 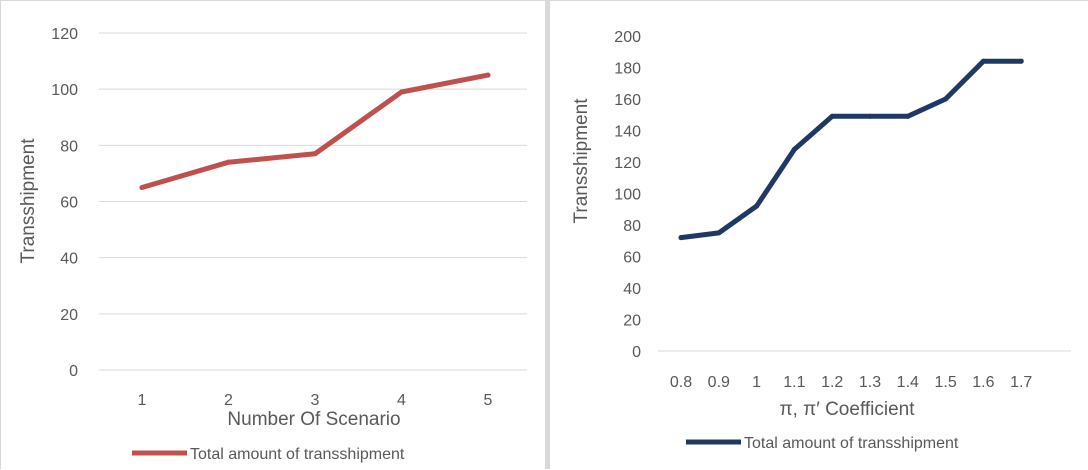 I want to click on x-tick-label: 0.9, so click(x=719, y=382).